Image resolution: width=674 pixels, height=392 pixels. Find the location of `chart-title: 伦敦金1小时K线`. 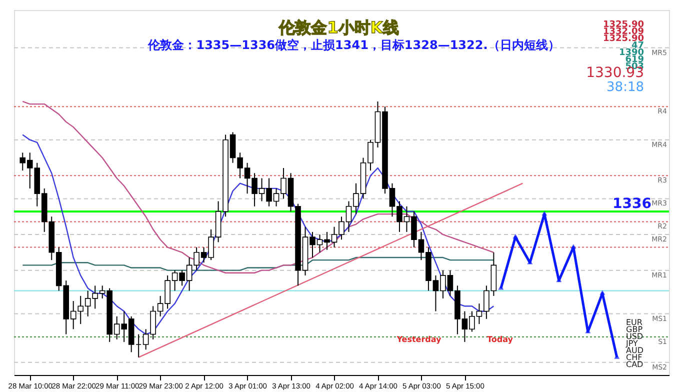

chart-title: 伦敦金1小时K线 is located at coordinates (338, 27).